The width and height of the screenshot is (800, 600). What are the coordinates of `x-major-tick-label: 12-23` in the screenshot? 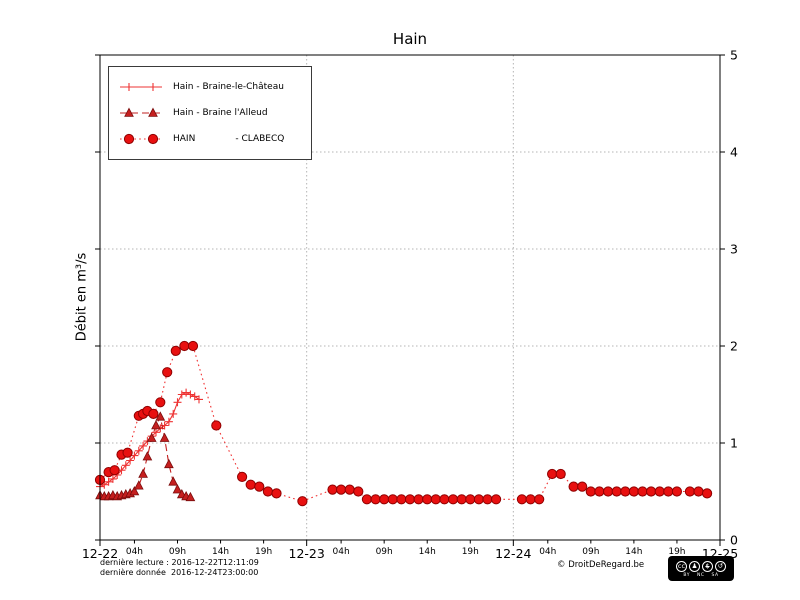 It's located at (307, 553).